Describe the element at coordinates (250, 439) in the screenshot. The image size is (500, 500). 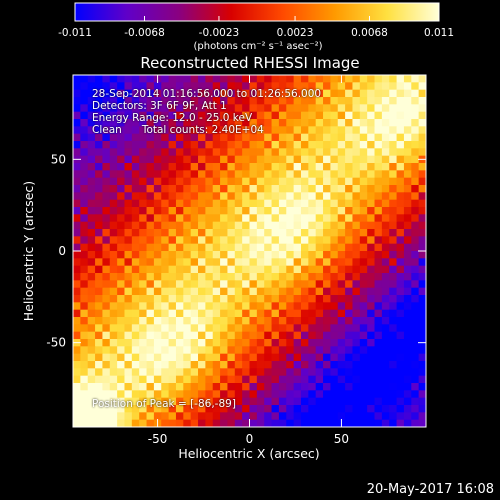
I see `x-tick-label: 0` at that location.